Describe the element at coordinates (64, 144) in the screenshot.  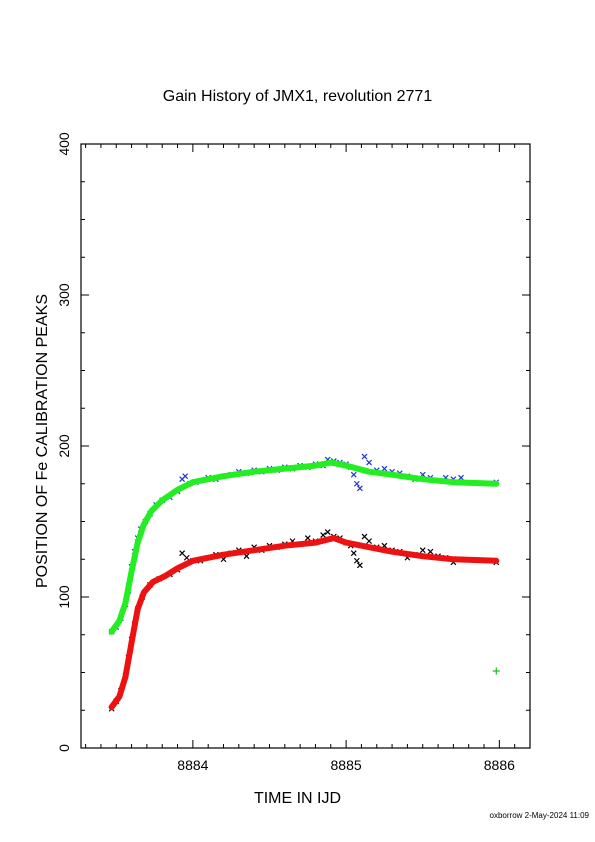
I see `y-tick-label: 400` at that location.